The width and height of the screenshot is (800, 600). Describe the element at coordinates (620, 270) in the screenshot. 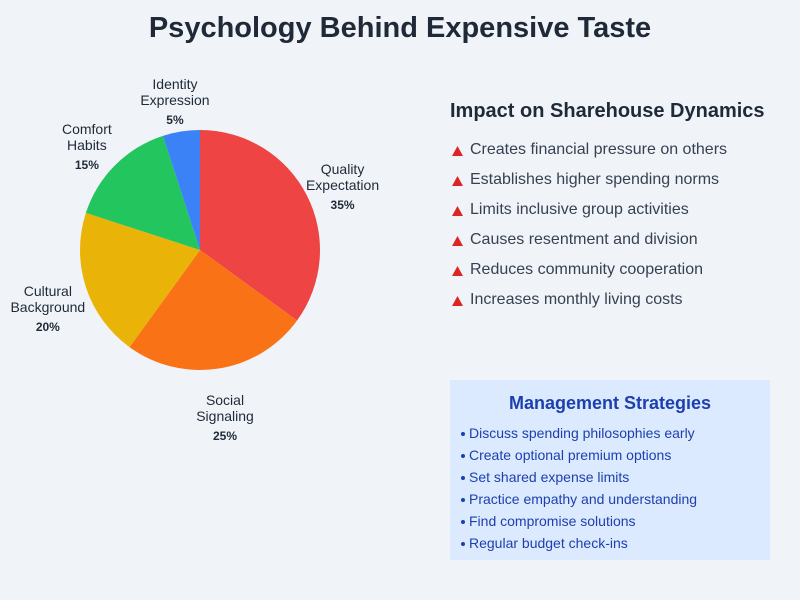

I see `impact-item: Reduces community cooperation` at that location.